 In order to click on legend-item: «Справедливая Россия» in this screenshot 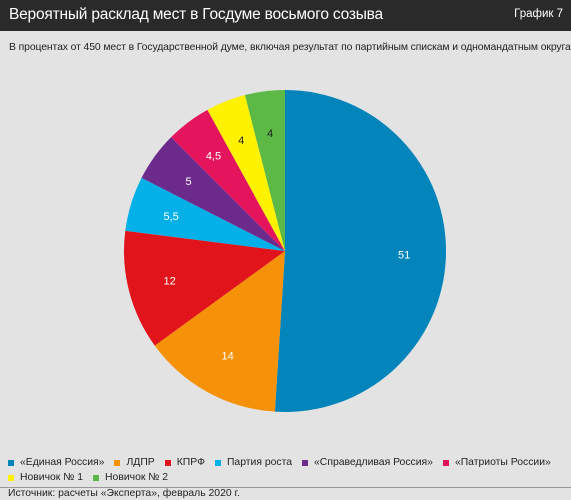, I will do `click(367, 462)`.